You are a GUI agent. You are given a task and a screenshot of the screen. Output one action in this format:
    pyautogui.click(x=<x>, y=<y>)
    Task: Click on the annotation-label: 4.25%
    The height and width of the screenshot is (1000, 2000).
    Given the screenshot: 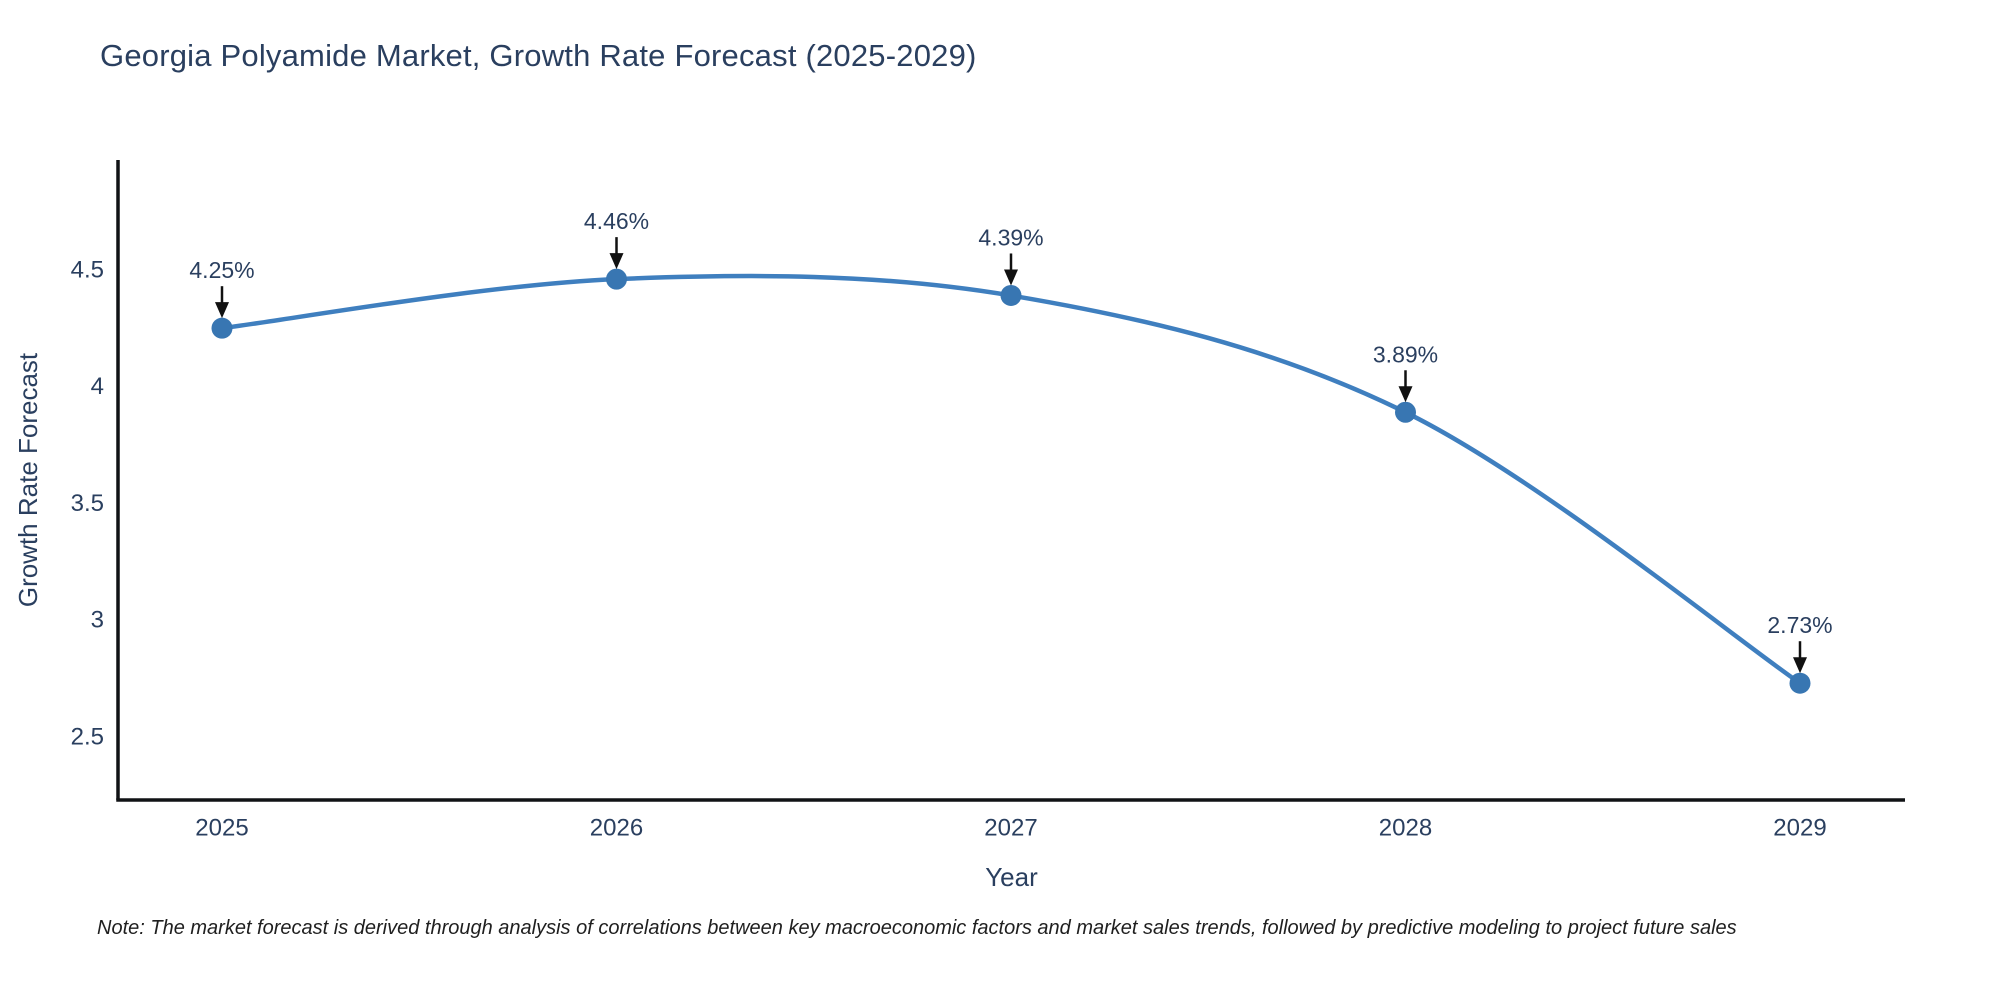 What is the action you would take?
    pyautogui.click(x=221, y=270)
    